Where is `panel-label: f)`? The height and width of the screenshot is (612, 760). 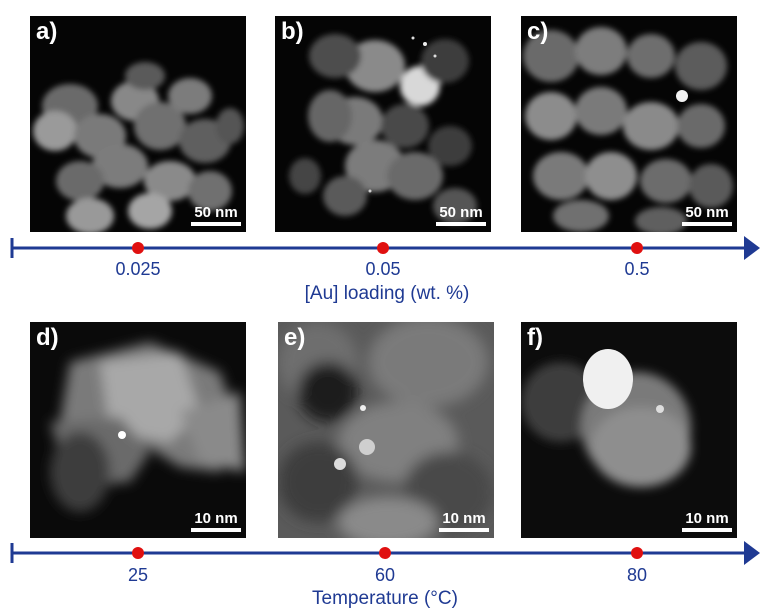 panel-label: f) is located at coordinates (535, 337).